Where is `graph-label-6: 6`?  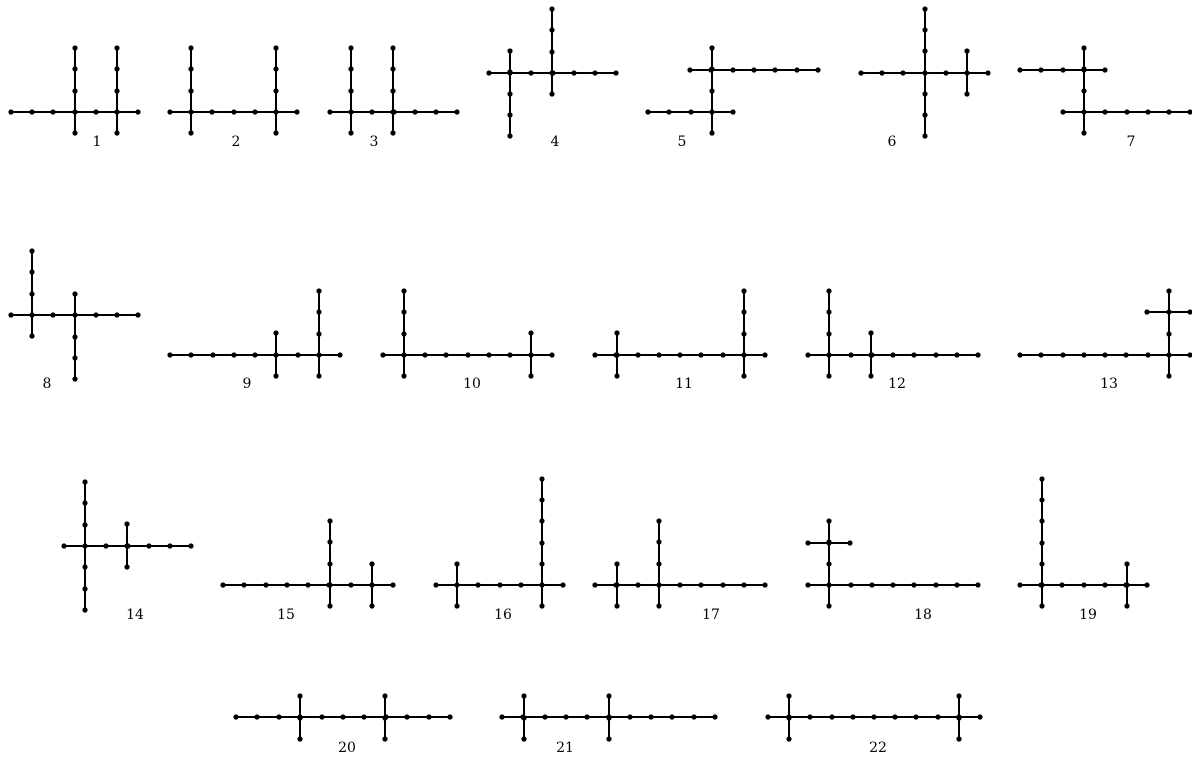 graph-label-6: 6 is located at coordinates (892, 142).